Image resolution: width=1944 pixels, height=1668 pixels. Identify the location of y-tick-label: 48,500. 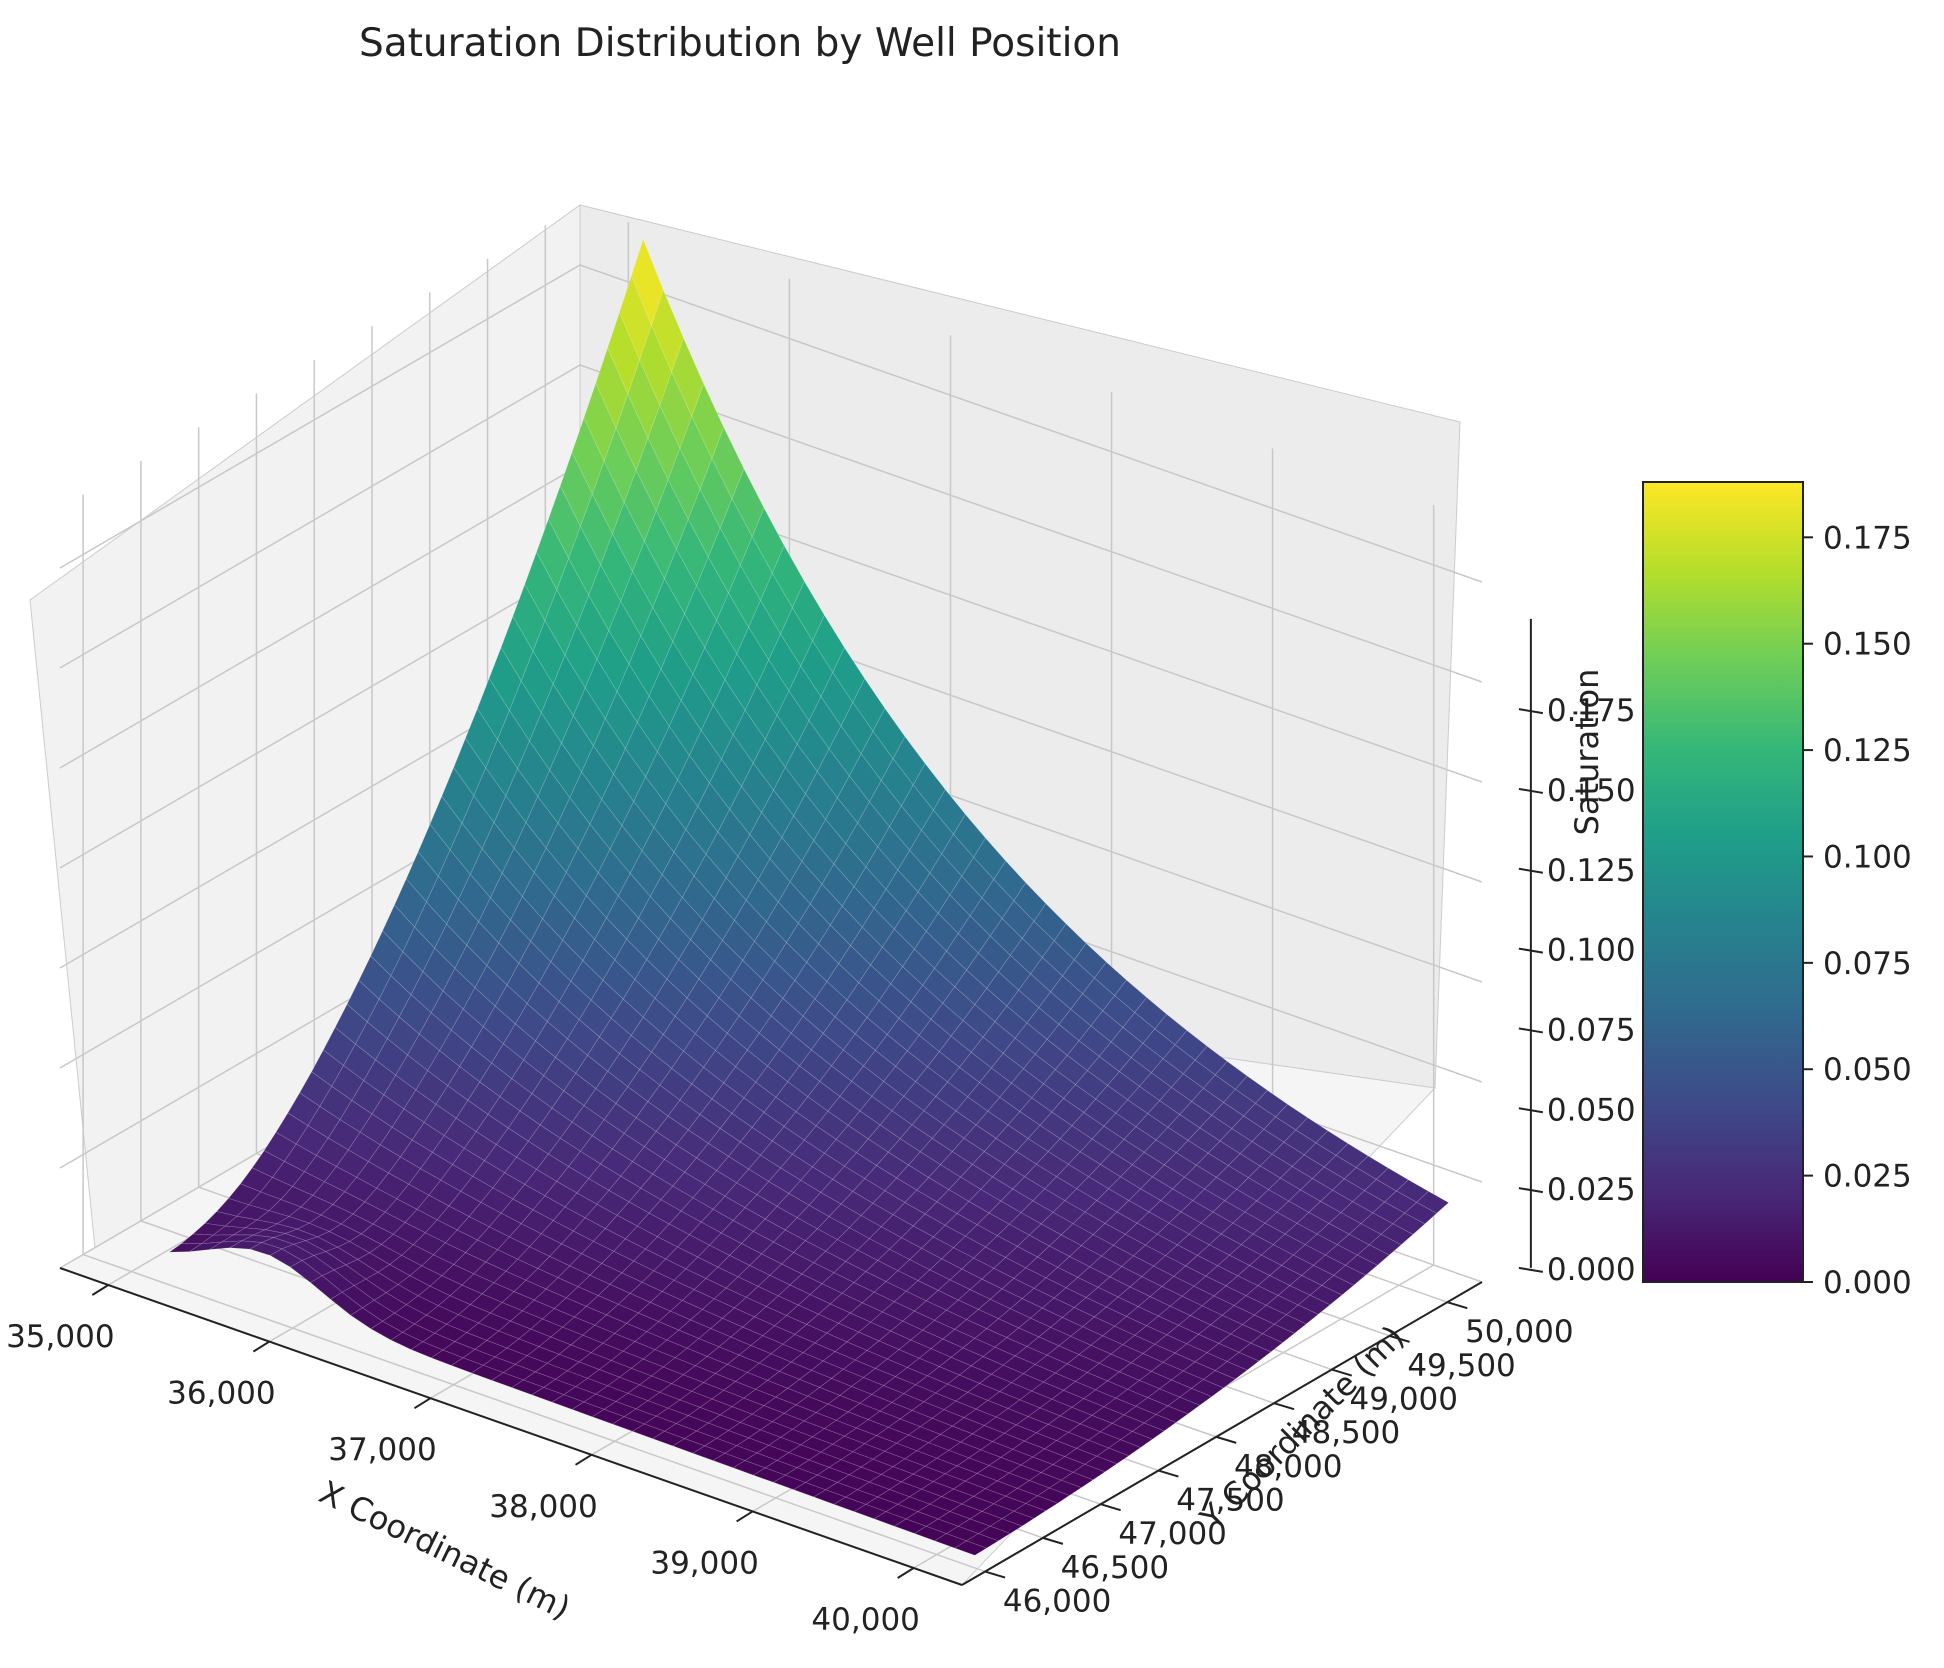
(1346, 1433).